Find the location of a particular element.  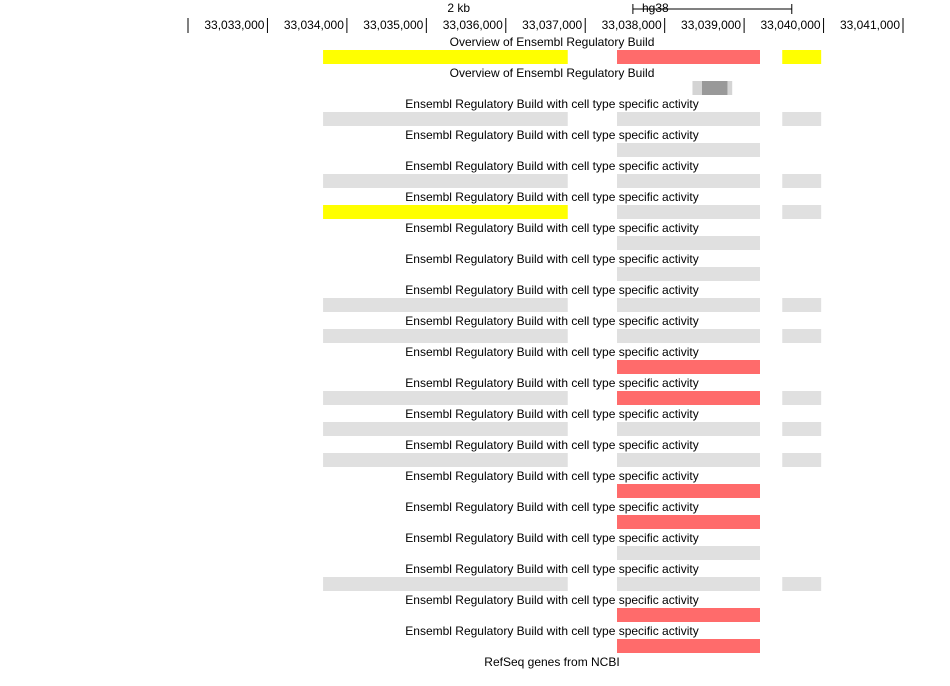

ruler-tick-label: 33,034,000 is located at coordinates (314, 25).